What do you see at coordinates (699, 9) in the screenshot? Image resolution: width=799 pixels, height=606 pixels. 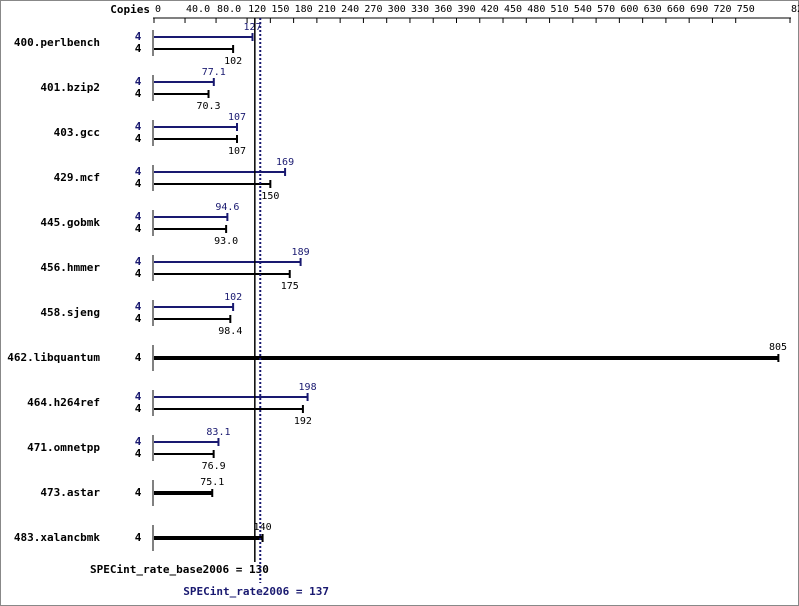 I see `x-tick-label: 690` at bounding box center [699, 9].